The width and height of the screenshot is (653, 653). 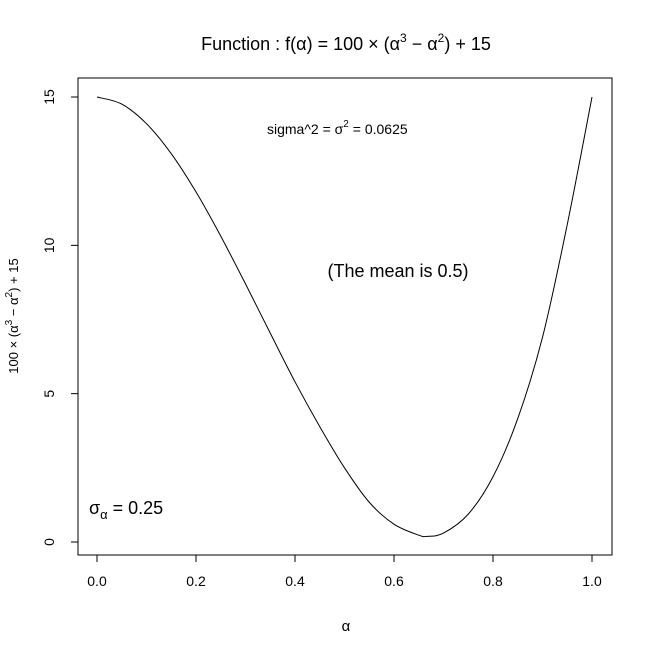 What do you see at coordinates (592, 581) in the screenshot?
I see `x-tick-label: 1.0` at bounding box center [592, 581].